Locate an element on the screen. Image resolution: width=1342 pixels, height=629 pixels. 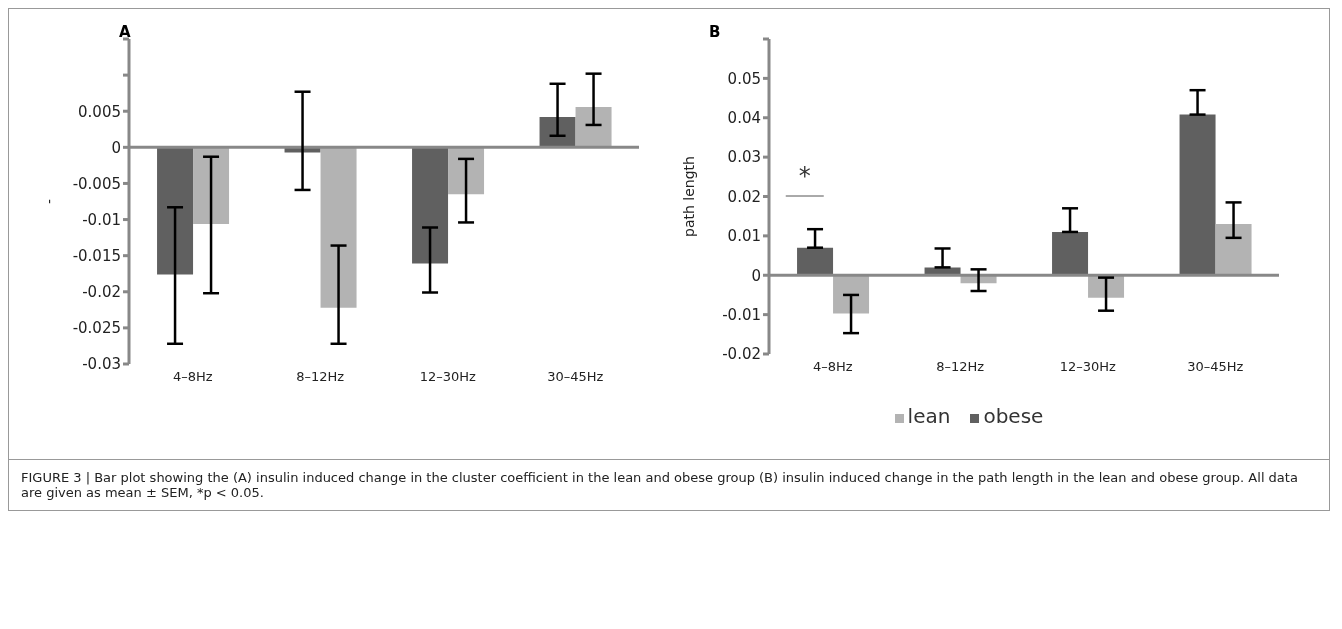
y-tick-label: 0.005 is located at coordinates (99, 111).